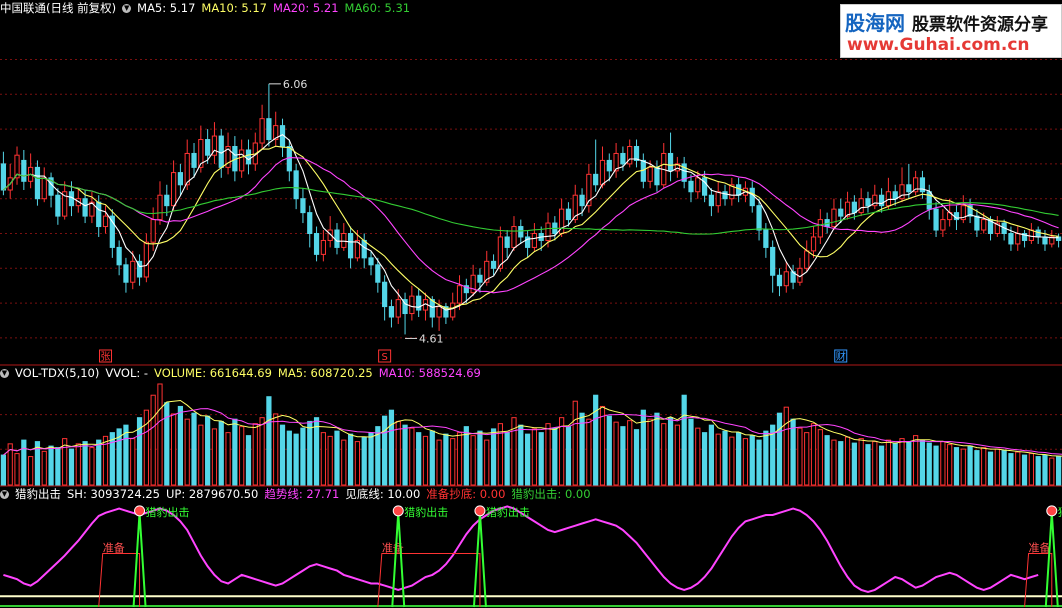 This screenshot has width=1062, height=608. I want to click on attack-spike, so click(398, 560).